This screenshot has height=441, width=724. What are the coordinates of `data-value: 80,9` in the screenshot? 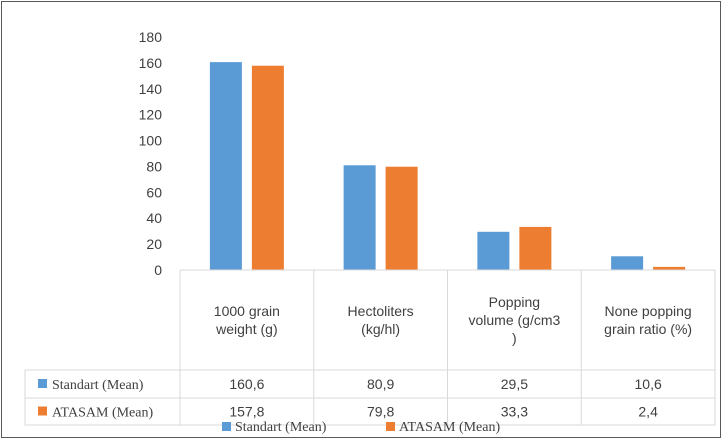 It's located at (380, 384).